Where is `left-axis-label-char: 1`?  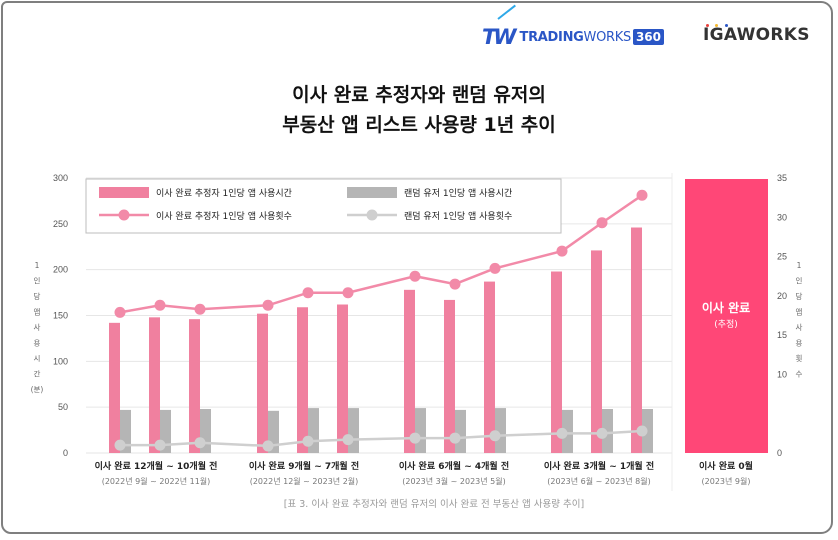
left-axis-label-char: 1 is located at coordinates (37, 265).